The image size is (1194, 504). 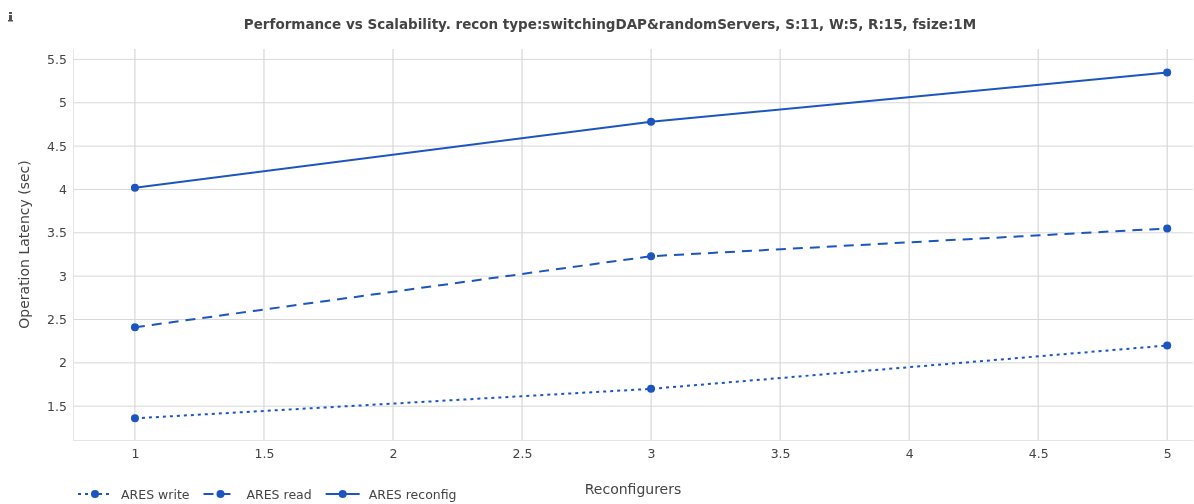 What do you see at coordinates (57, 233) in the screenshot?
I see `y-tick-label: 3.5` at bounding box center [57, 233].